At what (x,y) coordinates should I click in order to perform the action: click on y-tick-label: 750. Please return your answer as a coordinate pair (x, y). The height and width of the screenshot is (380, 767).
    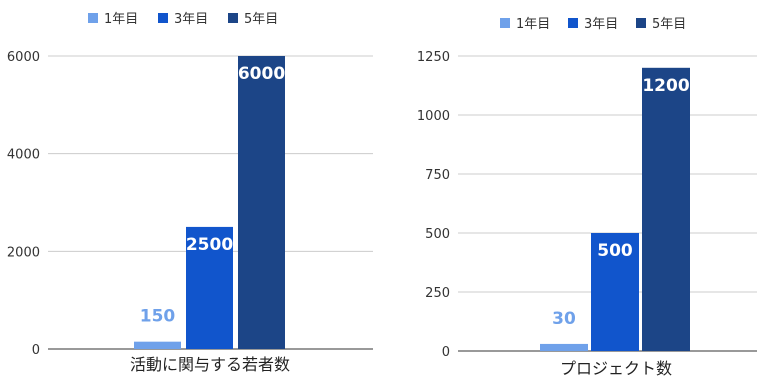
    Looking at the image, I should click on (437, 175).